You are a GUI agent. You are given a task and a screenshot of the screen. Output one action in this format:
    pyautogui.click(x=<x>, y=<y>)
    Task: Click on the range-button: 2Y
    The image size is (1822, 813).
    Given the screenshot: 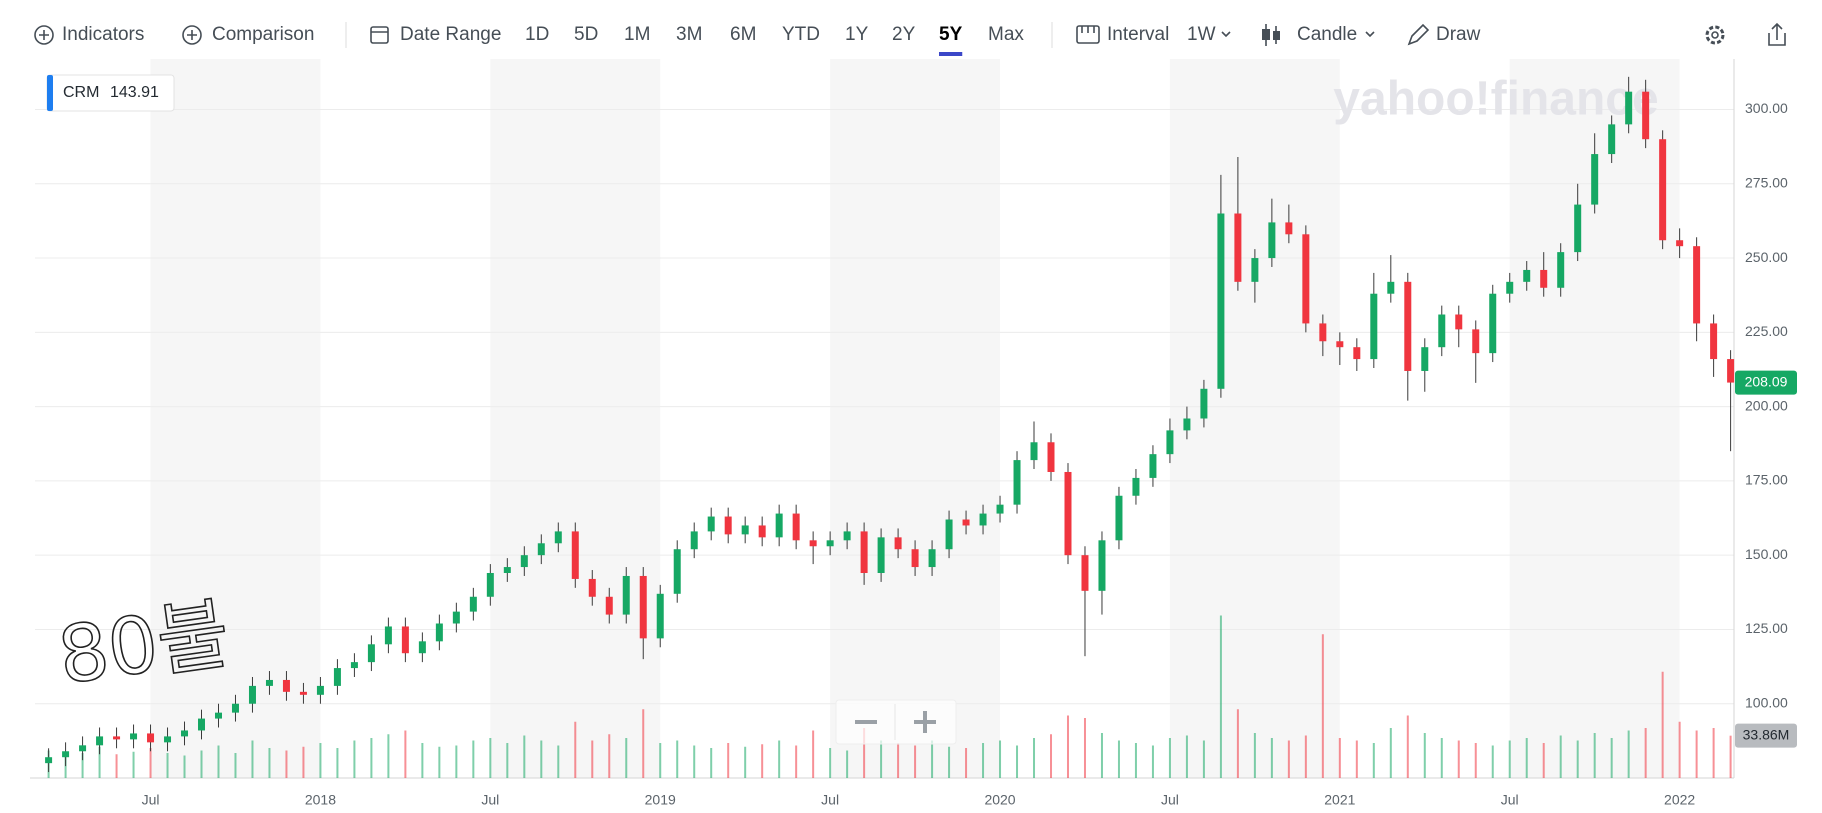 What is the action you would take?
    pyautogui.click(x=904, y=34)
    